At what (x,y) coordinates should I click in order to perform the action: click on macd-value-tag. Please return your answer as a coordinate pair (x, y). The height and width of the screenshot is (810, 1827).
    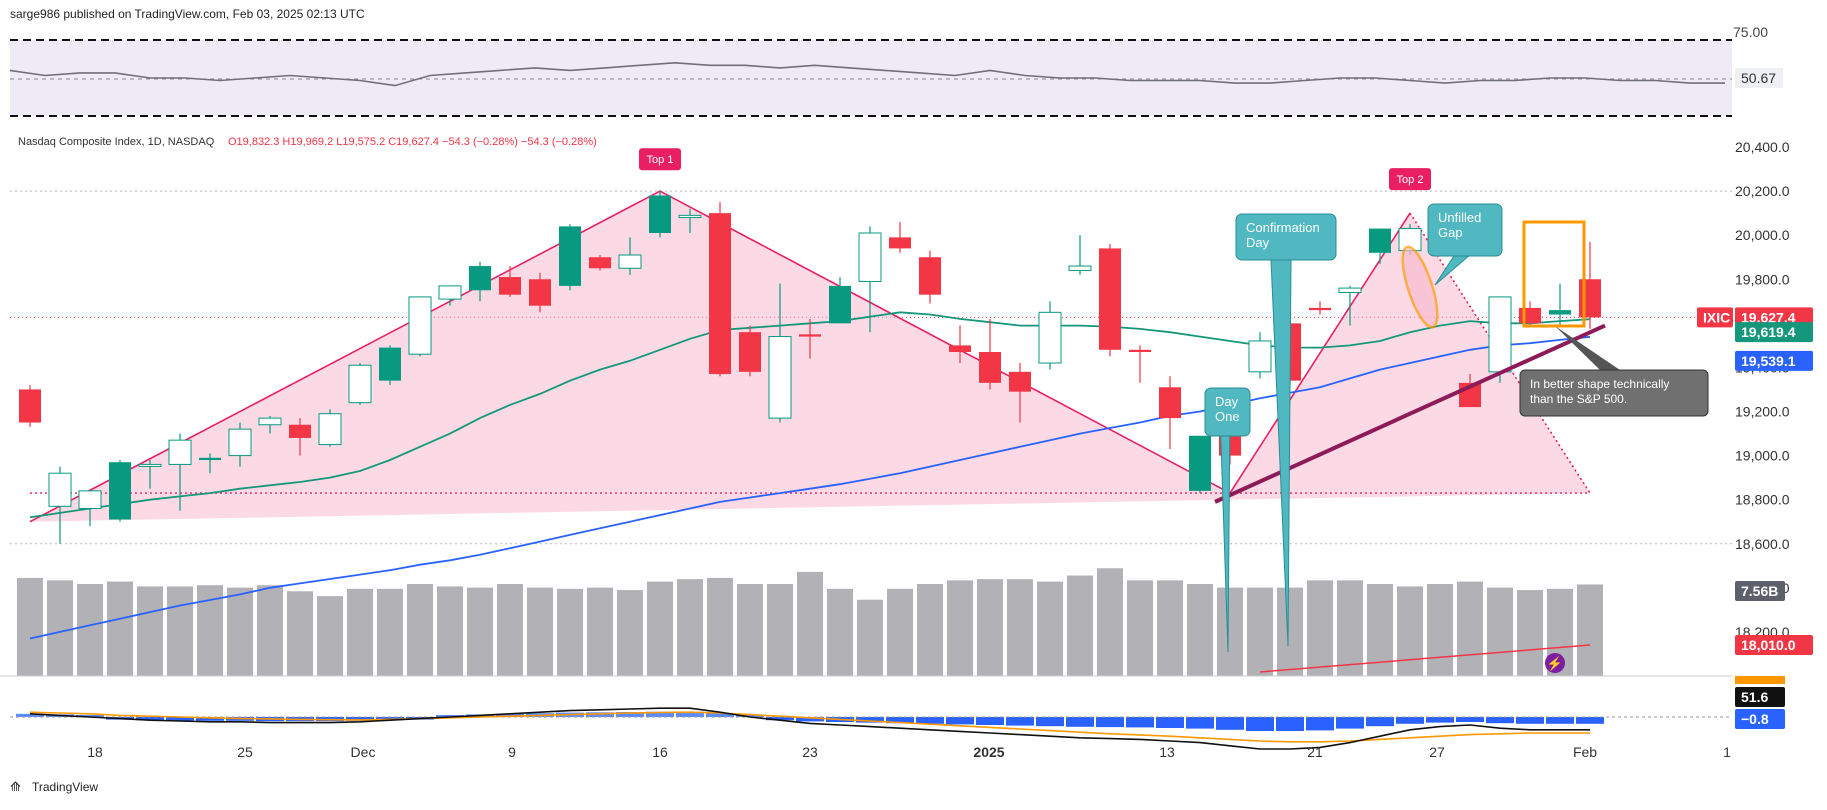
    Looking at the image, I should click on (1760, 697).